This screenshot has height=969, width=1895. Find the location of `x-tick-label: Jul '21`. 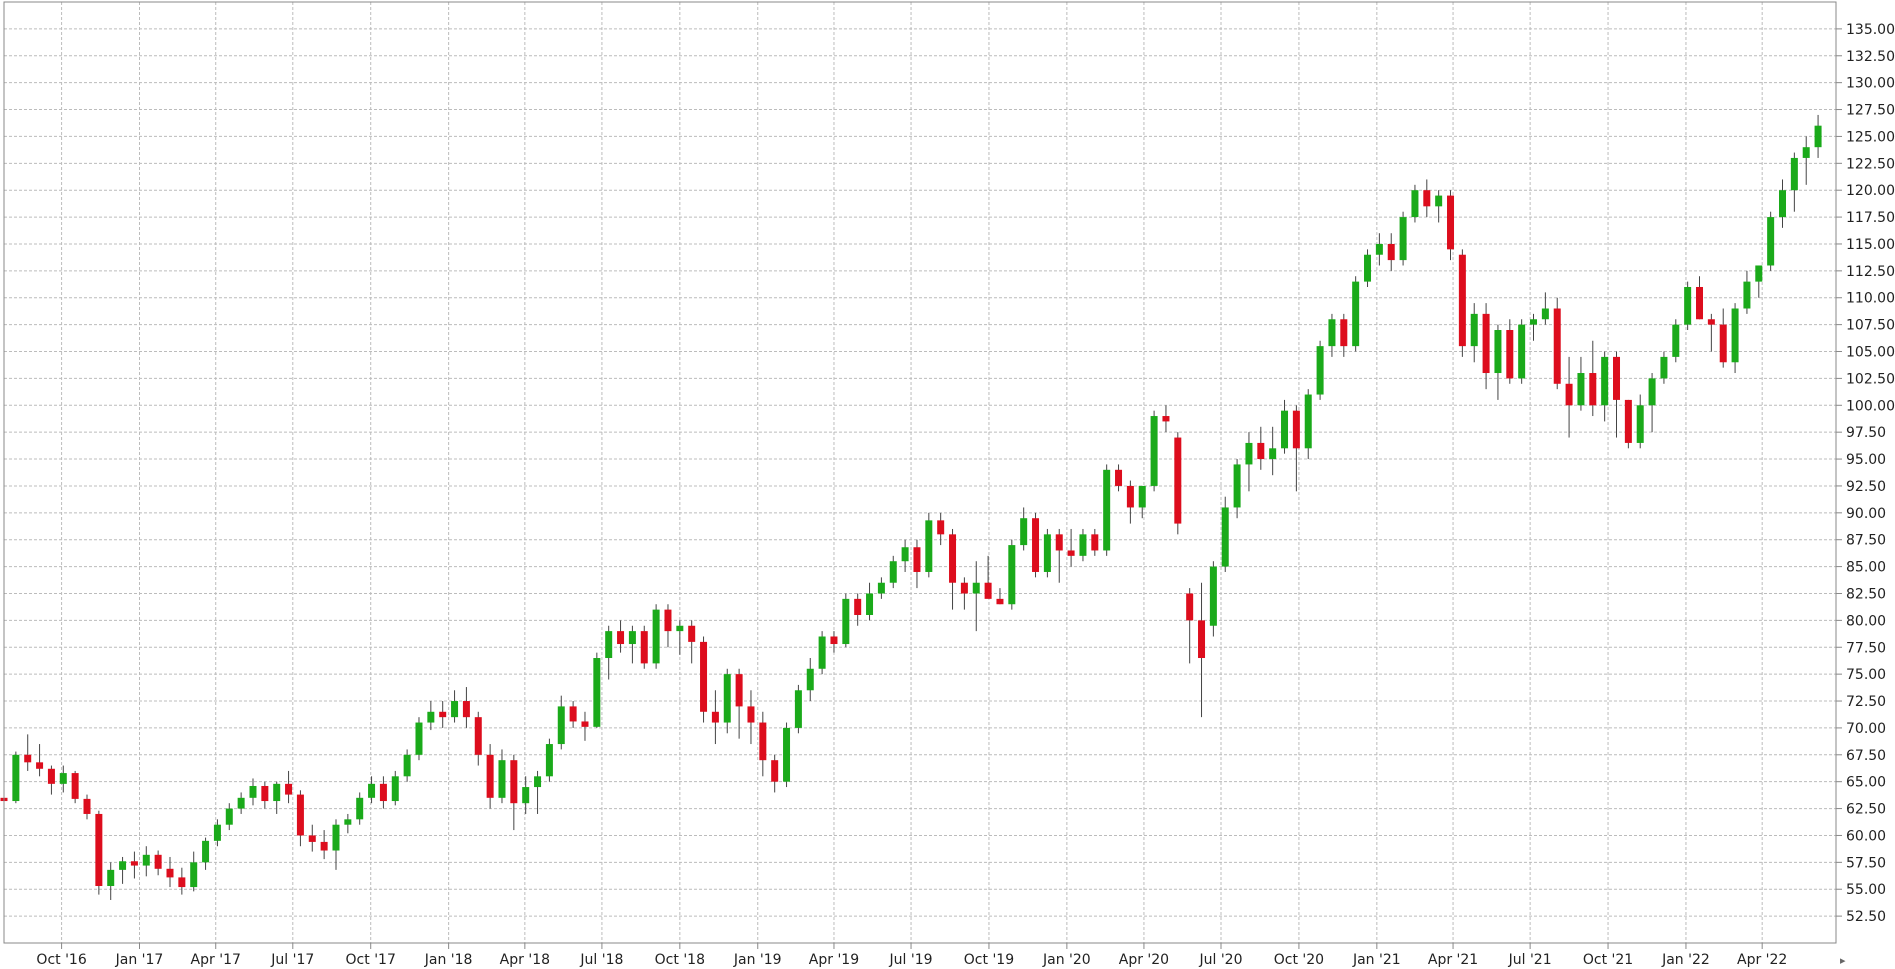

x-tick-label: Jul '21 is located at coordinates (1530, 960).